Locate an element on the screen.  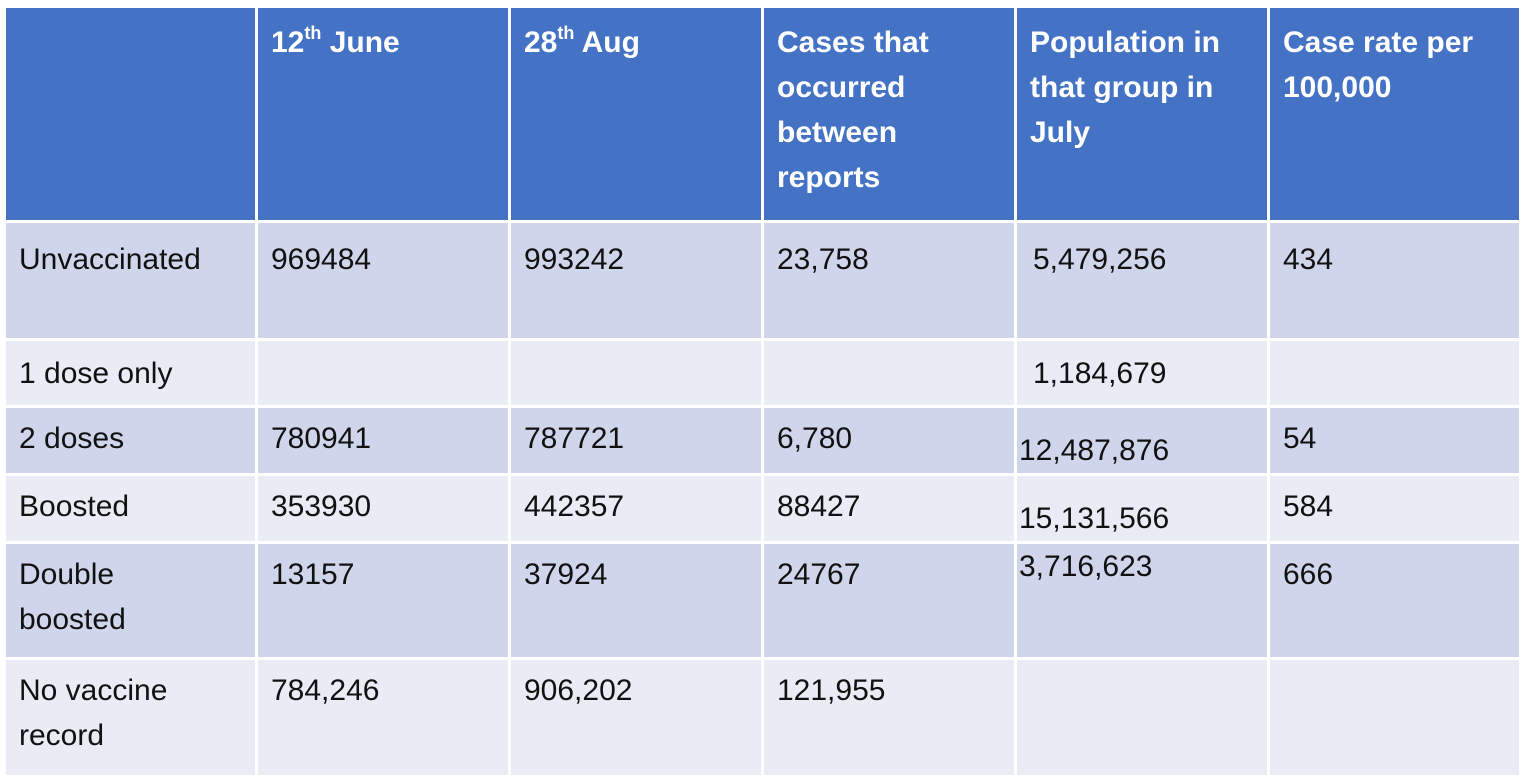
header-cell-12-june: 12th June is located at coordinates (383, 114).